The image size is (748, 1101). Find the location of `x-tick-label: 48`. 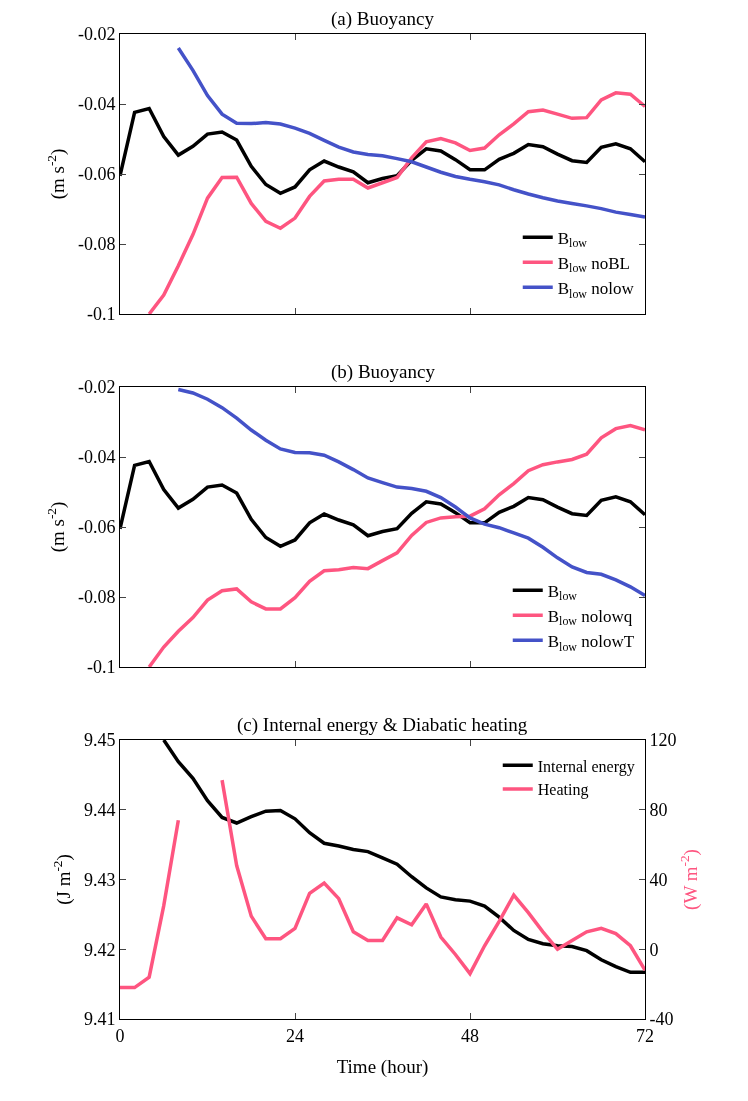

x-tick-label: 48 is located at coordinates (470, 1035).